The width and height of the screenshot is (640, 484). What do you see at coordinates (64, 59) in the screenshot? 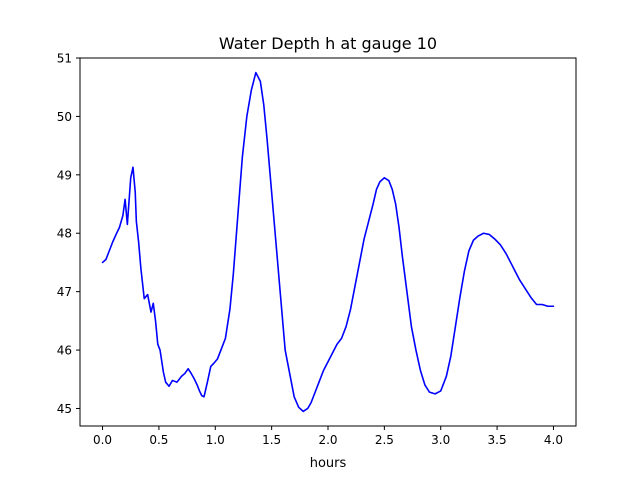
I see `y-tick-label: 51` at bounding box center [64, 59].